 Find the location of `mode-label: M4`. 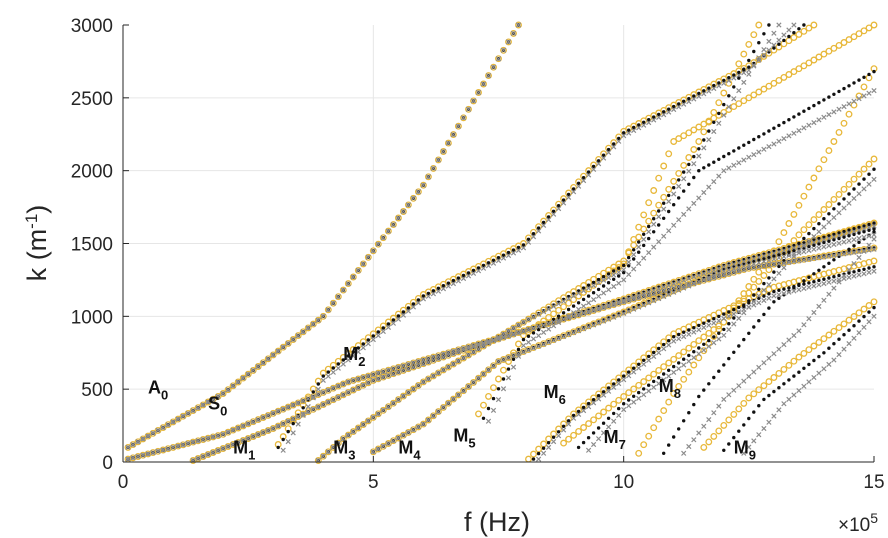

mode-label: M4 is located at coordinates (409, 449).